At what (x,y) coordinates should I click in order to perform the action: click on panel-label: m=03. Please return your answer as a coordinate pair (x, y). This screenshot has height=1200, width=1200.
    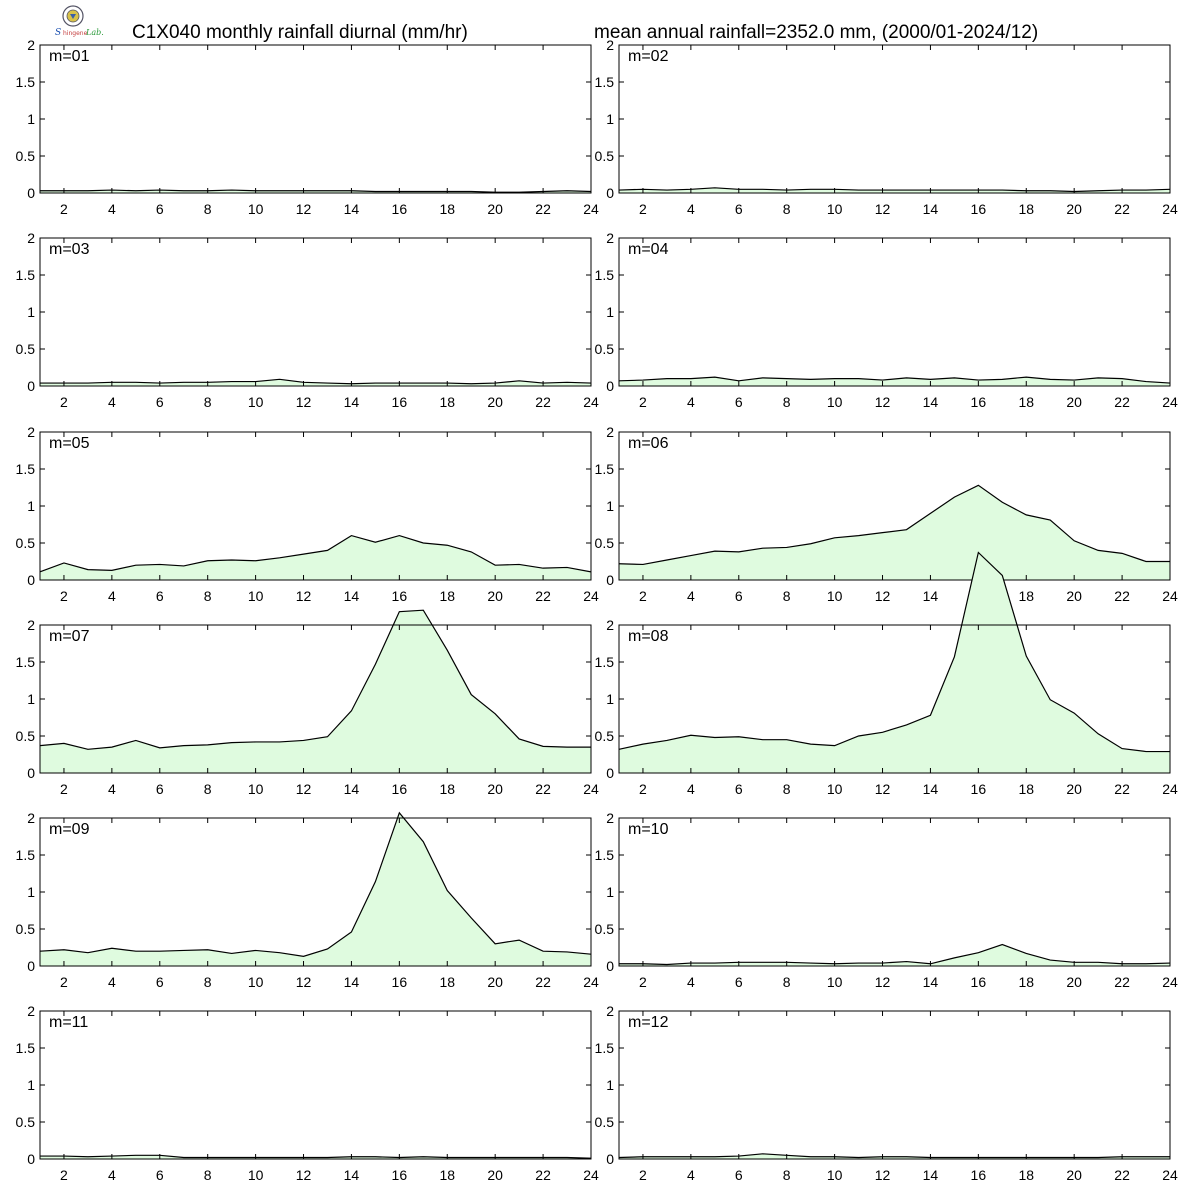
    Looking at the image, I should click on (69, 249).